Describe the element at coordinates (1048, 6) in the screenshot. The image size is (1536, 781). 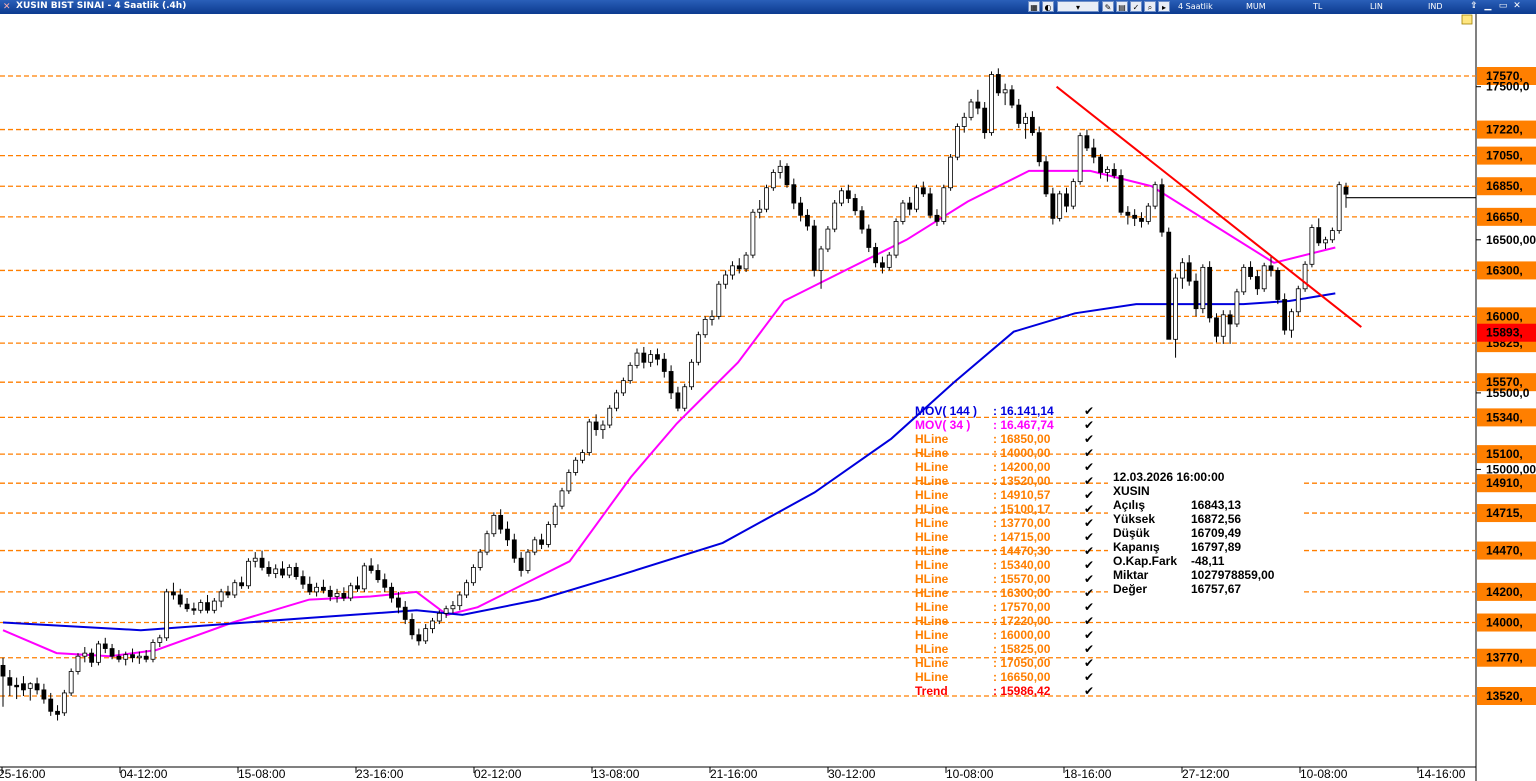
I see `toolbar-palette-icon: ◐` at that location.